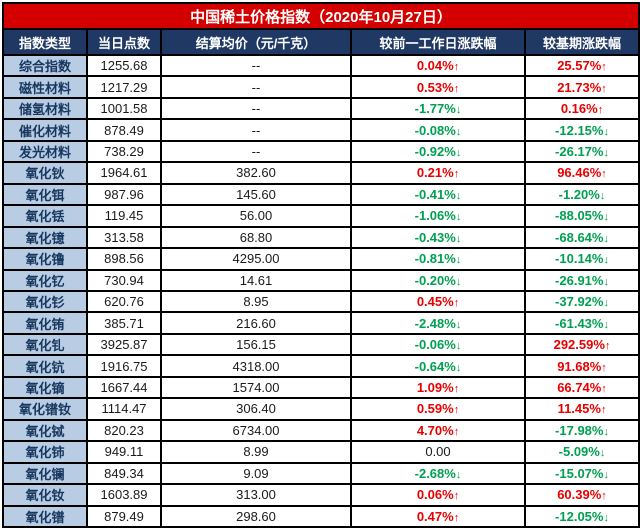 The height and width of the screenshot is (532, 640). What do you see at coordinates (256, 173) in the screenshot?
I see `settlement-price-value: 382.60` at bounding box center [256, 173].